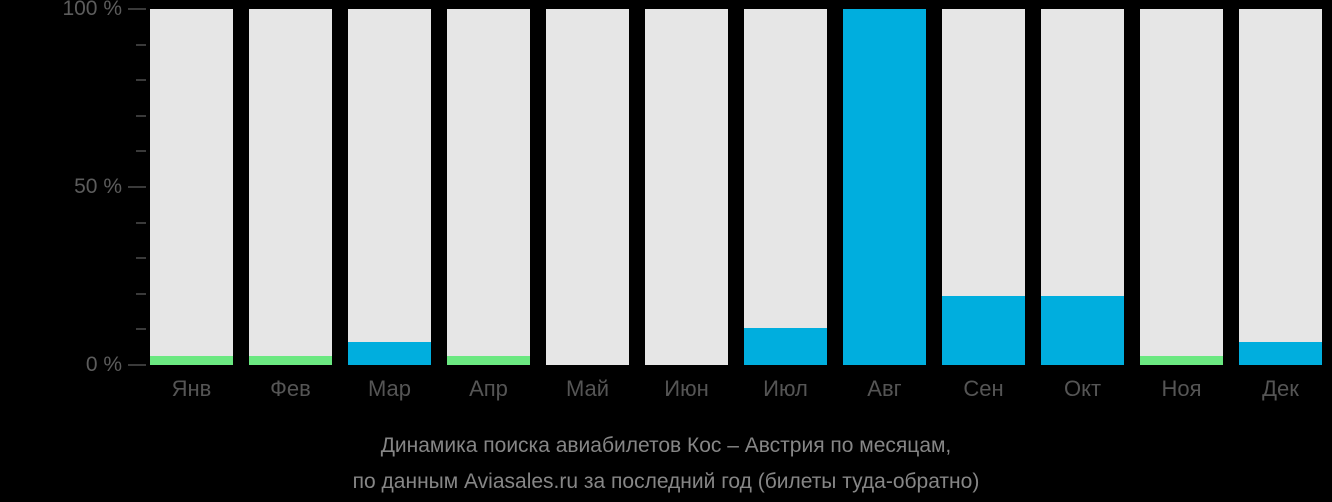  Describe the element at coordinates (983, 388) in the screenshot. I see `x-axis-tick-label: Сен` at that location.